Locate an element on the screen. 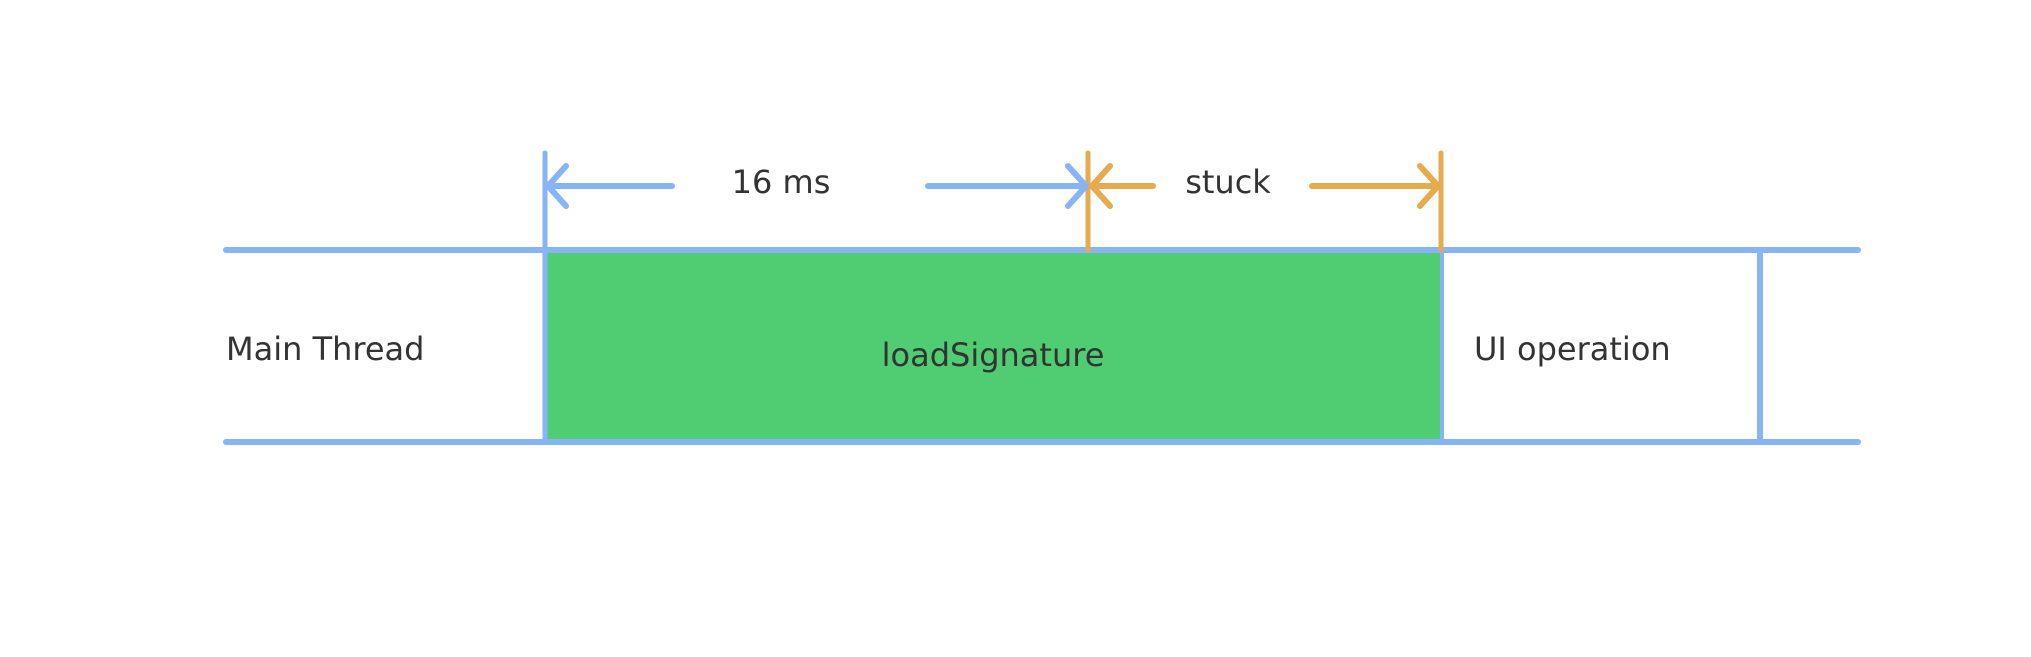 This screenshot has width=2031, height=657. stuck-arrow-left is located at coordinates (1121, 186).